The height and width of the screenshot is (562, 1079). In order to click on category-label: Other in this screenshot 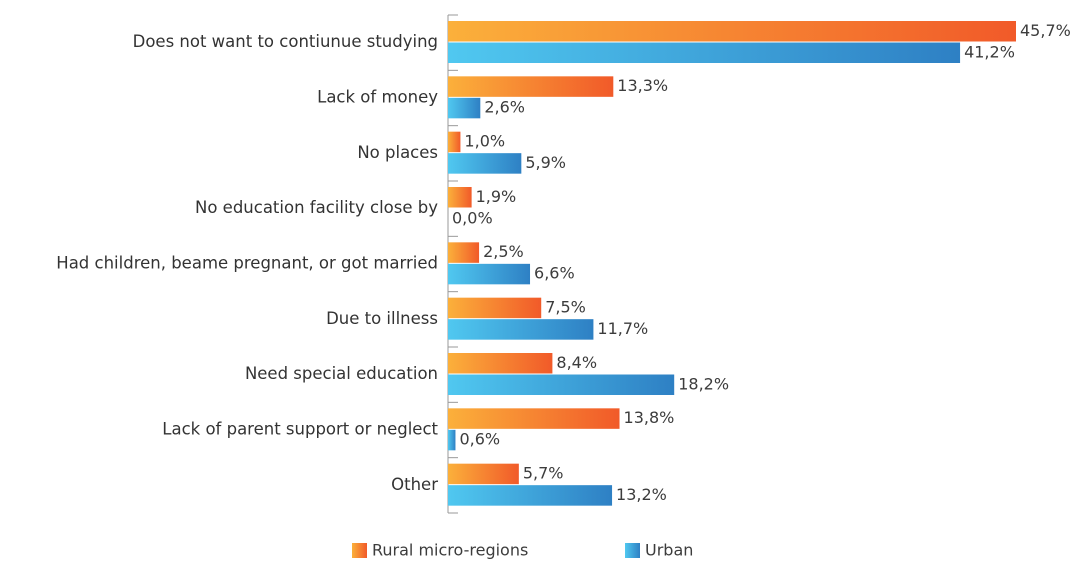, I will do `click(414, 484)`.